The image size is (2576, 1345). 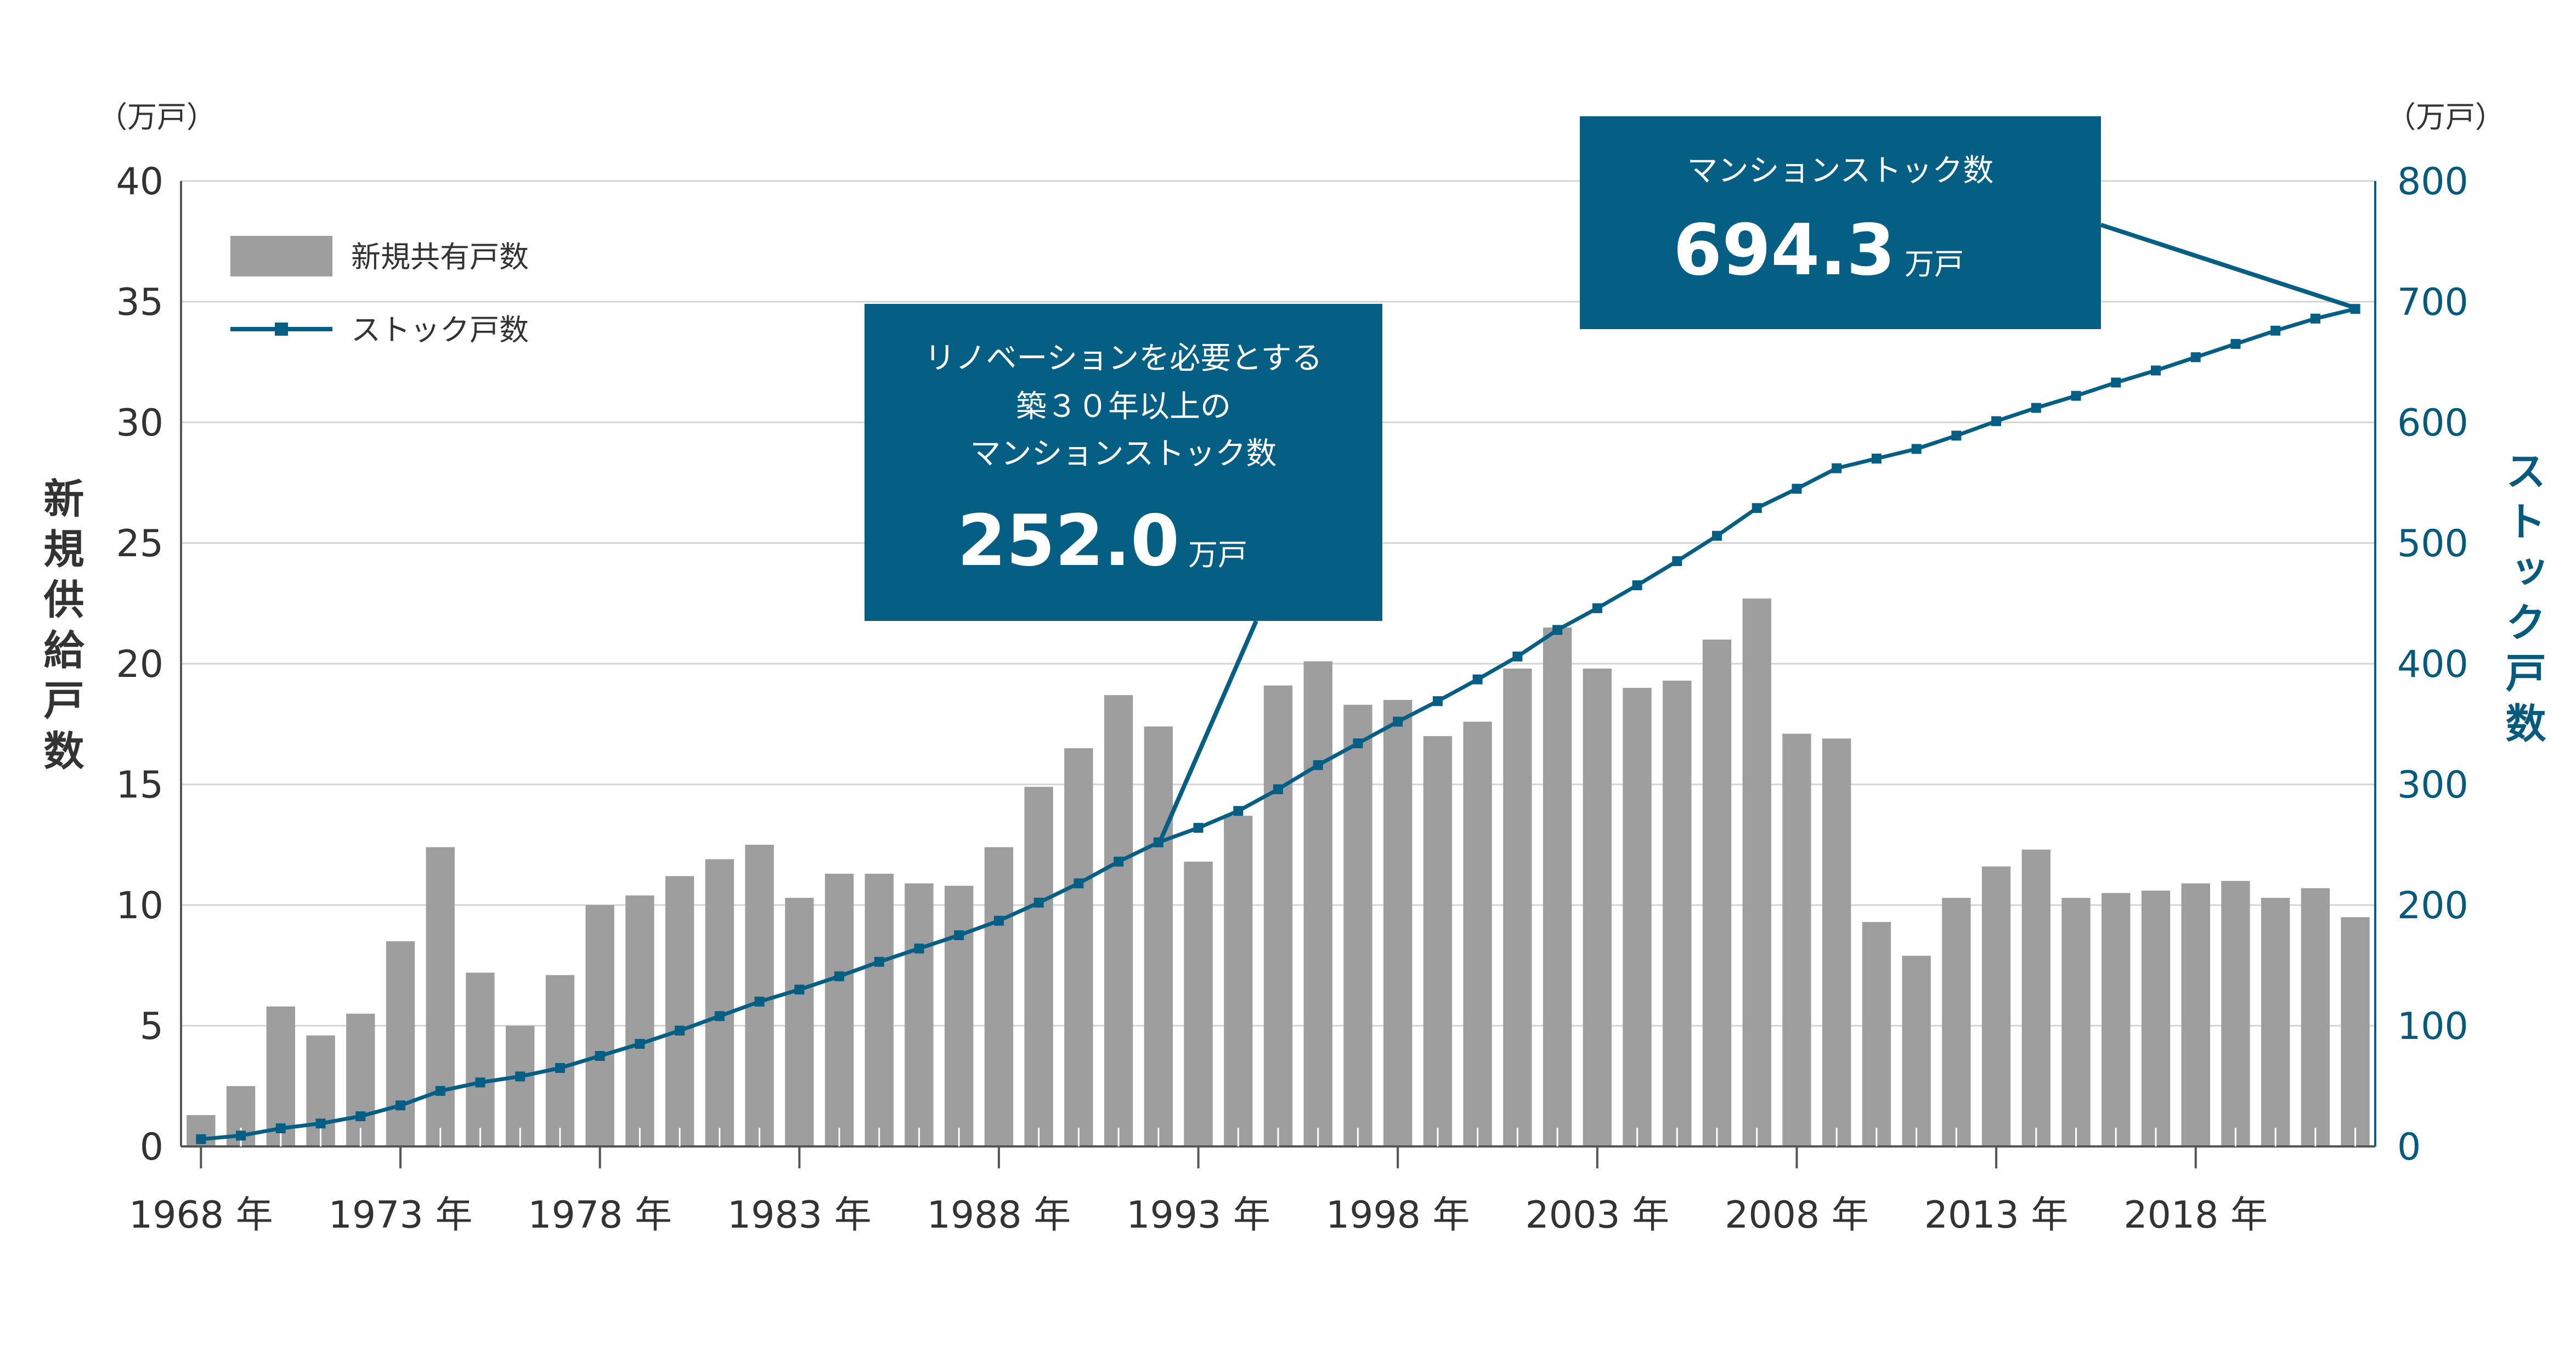 What do you see at coordinates (139, 906) in the screenshot?
I see `left-tick-label: 10` at bounding box center [139, 906].